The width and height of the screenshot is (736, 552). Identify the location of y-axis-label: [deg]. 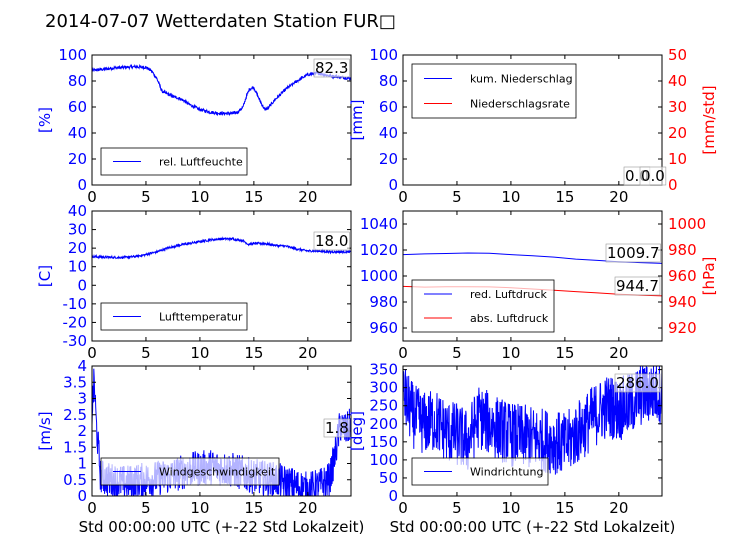
(357, 431).